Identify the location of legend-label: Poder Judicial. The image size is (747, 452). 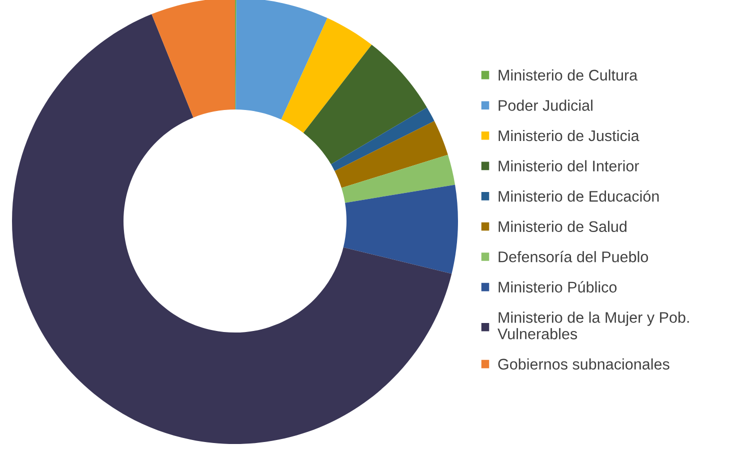
(545, 105).